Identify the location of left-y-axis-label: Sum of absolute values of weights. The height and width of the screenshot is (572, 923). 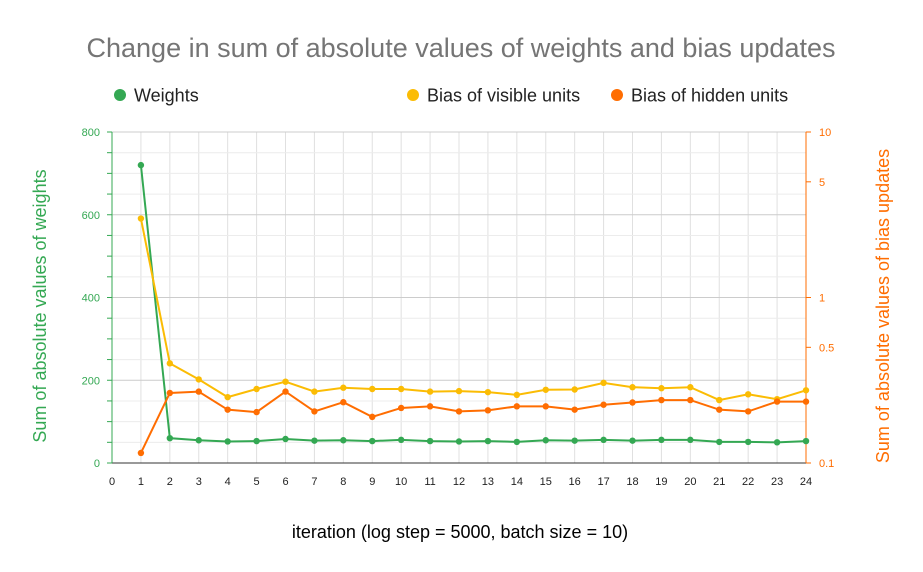
(40, 305).